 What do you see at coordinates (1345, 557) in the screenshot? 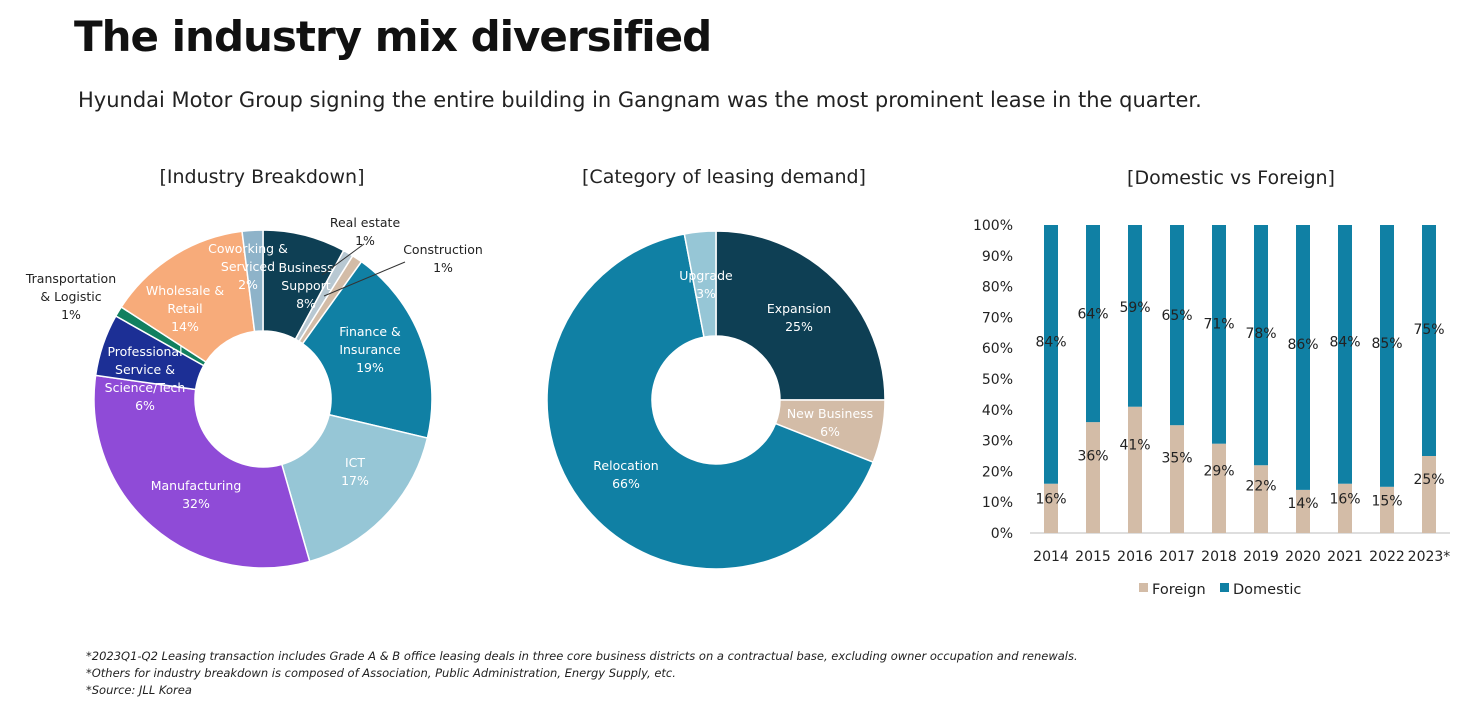
I see `x-tick-label: 2021` at bounding box center [1345, 557].